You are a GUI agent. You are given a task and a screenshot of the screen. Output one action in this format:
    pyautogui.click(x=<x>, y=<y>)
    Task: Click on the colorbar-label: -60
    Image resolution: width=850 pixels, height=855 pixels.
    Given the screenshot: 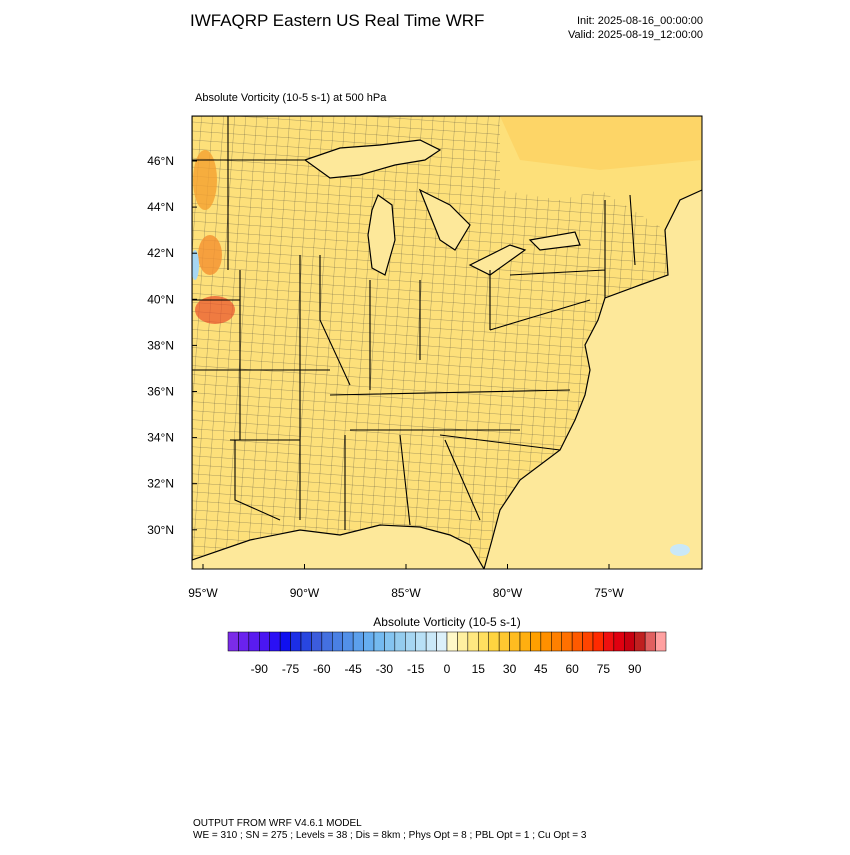 What is the action you would take?
    pyautogui.click(x=322, y=669)
    